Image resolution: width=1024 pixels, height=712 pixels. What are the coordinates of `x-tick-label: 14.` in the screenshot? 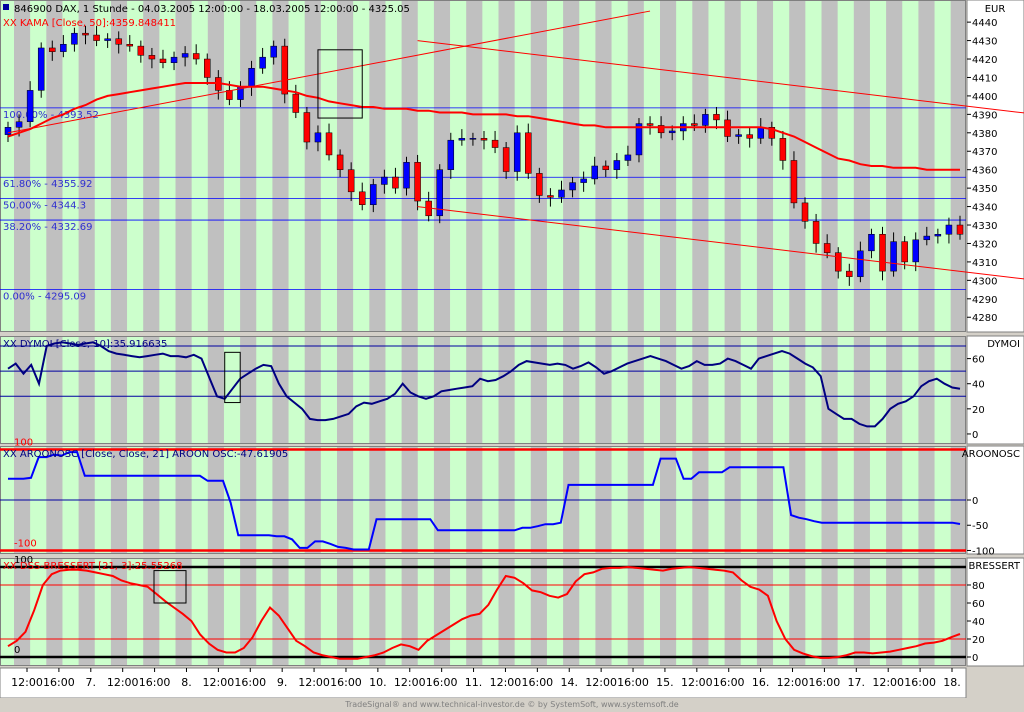 It's located at (569, 682).